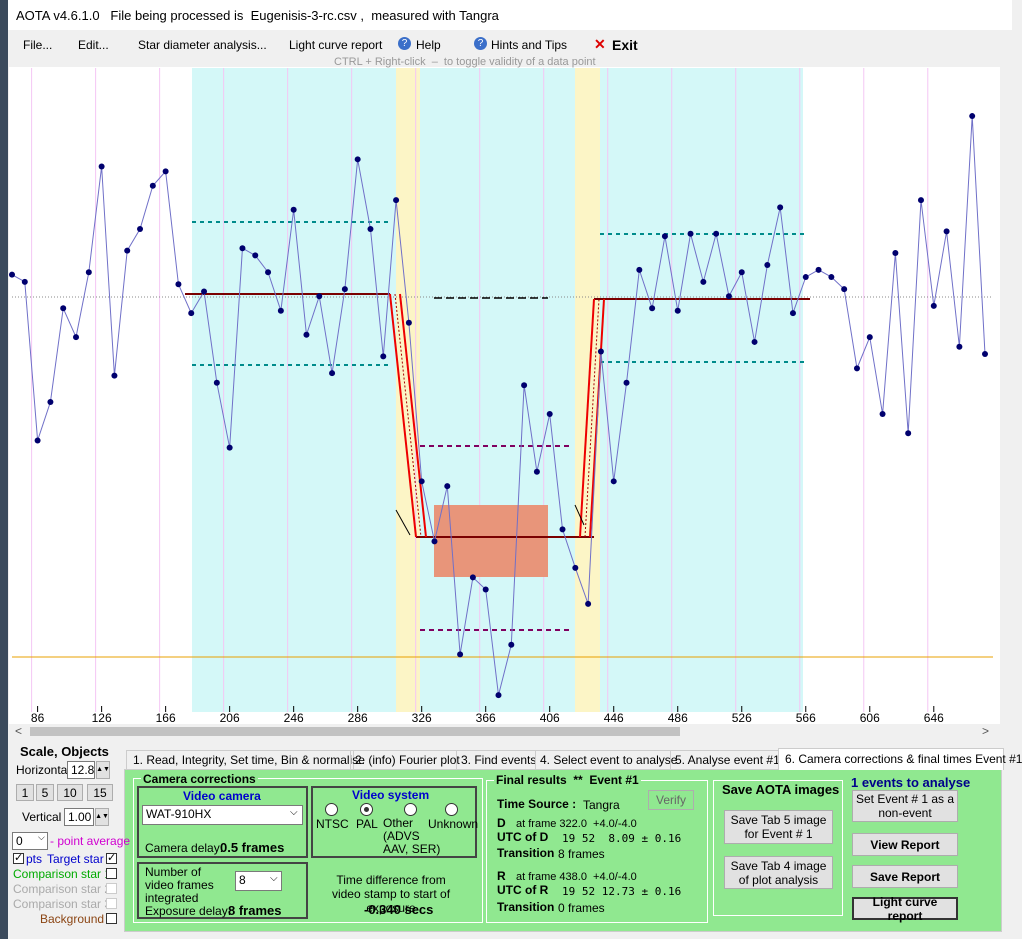 The height and width of the screenshot is (939, 1022). What do you see at coordinates (742, 718) in the screenshot?
I see `x-tick-label: 526` at bounding box center [742, 718].